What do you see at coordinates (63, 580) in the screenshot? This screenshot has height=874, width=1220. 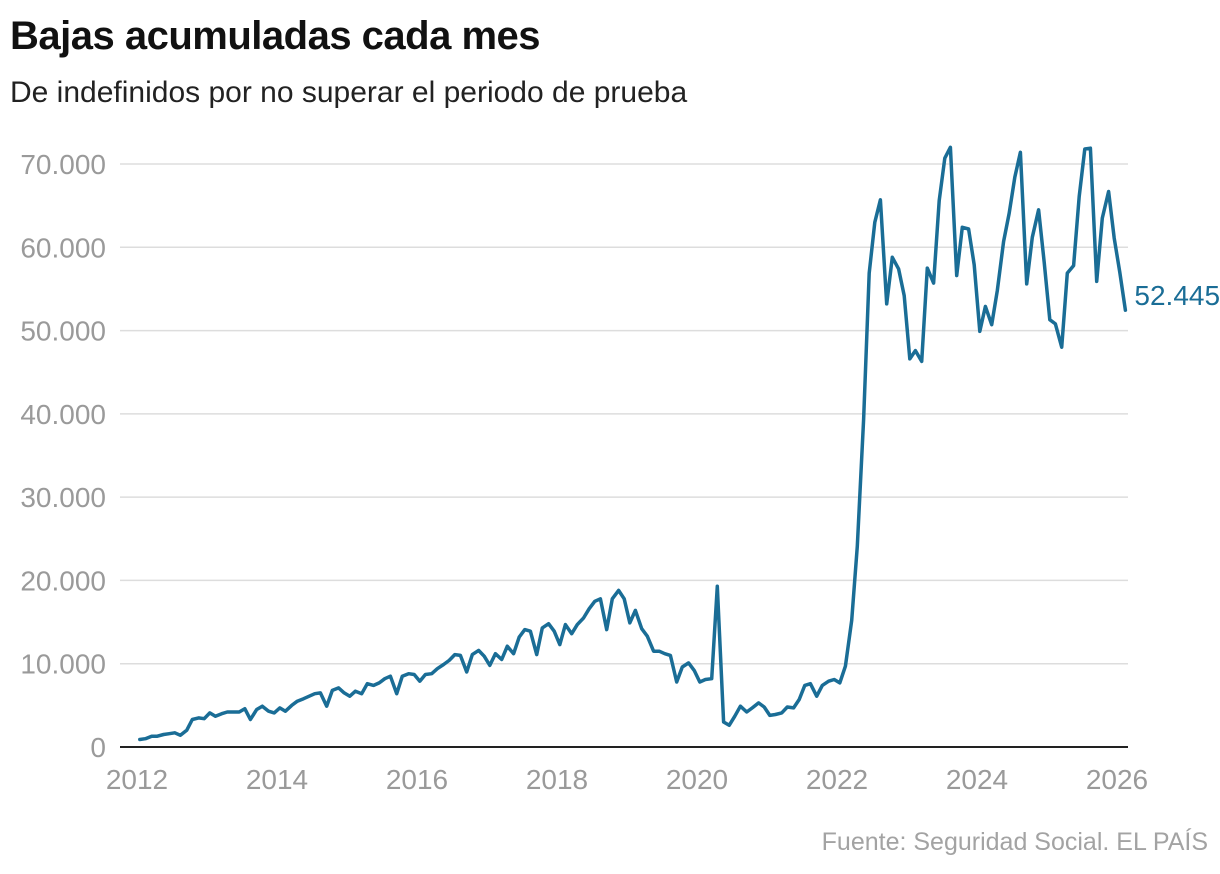 I see `y-tick-label: 20.000` at bounding box center [63, 580].